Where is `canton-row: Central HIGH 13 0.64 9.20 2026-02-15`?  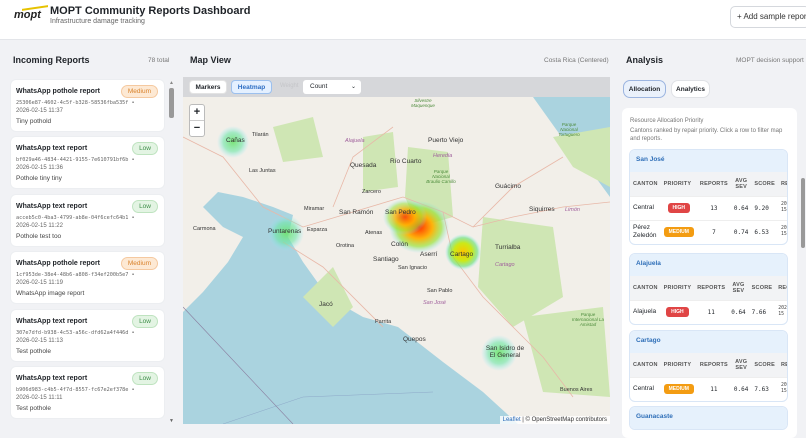
canton-row: Central HIGH 13 0.64 9.20 2026-02-15 is located at coordinates (708, 207).